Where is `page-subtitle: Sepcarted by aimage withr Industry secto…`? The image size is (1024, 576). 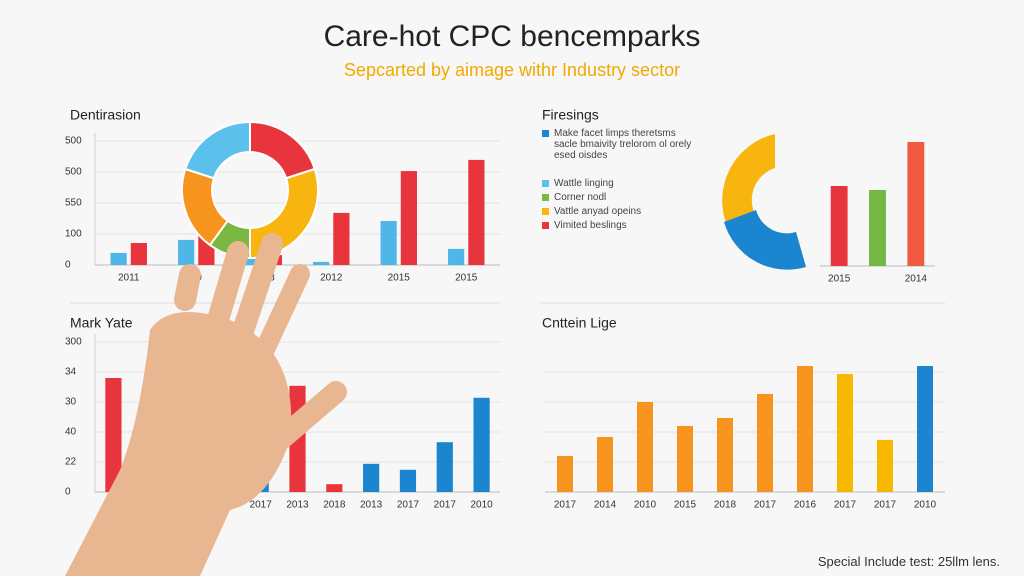
page-subtitle: Sepcarted by aimage withr Industry secto… is located at coordinates (512, 70).